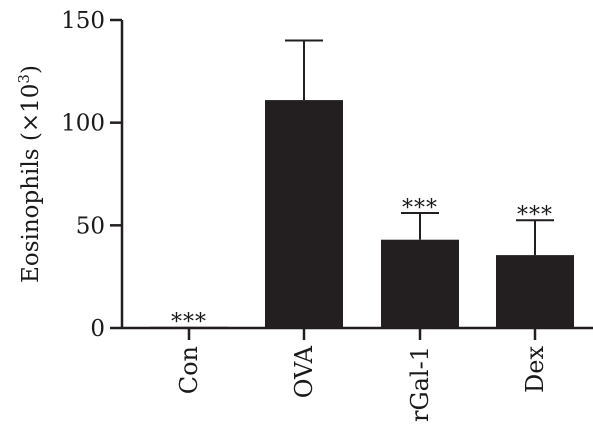 The height and width of the screenshot is (439, 593). Describe the element at coordinates (420, 384) in the screenshot. I see `x-tick-label: rGal-1` at that location.